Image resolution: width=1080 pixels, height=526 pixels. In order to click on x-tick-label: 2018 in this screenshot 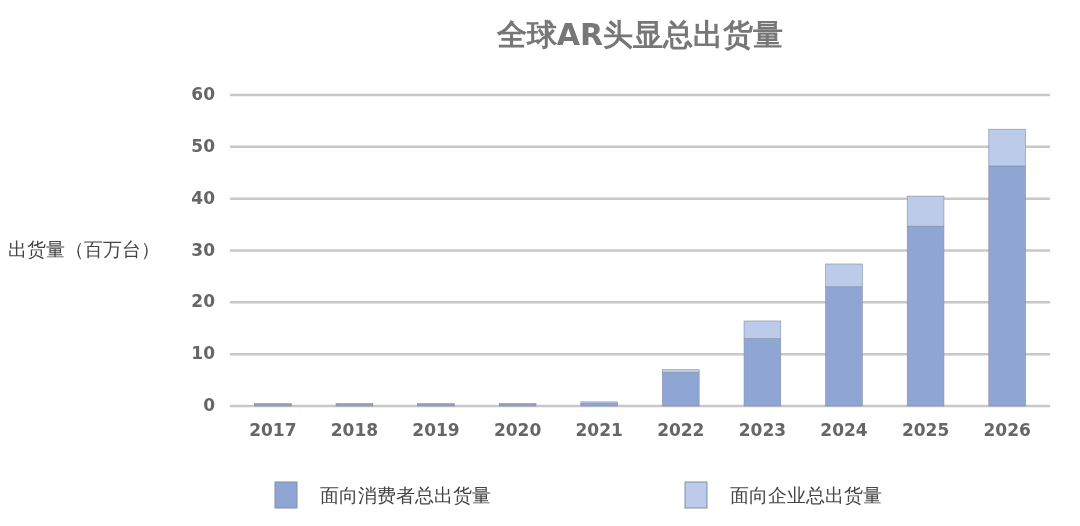, I will do `click(354, 430)`.